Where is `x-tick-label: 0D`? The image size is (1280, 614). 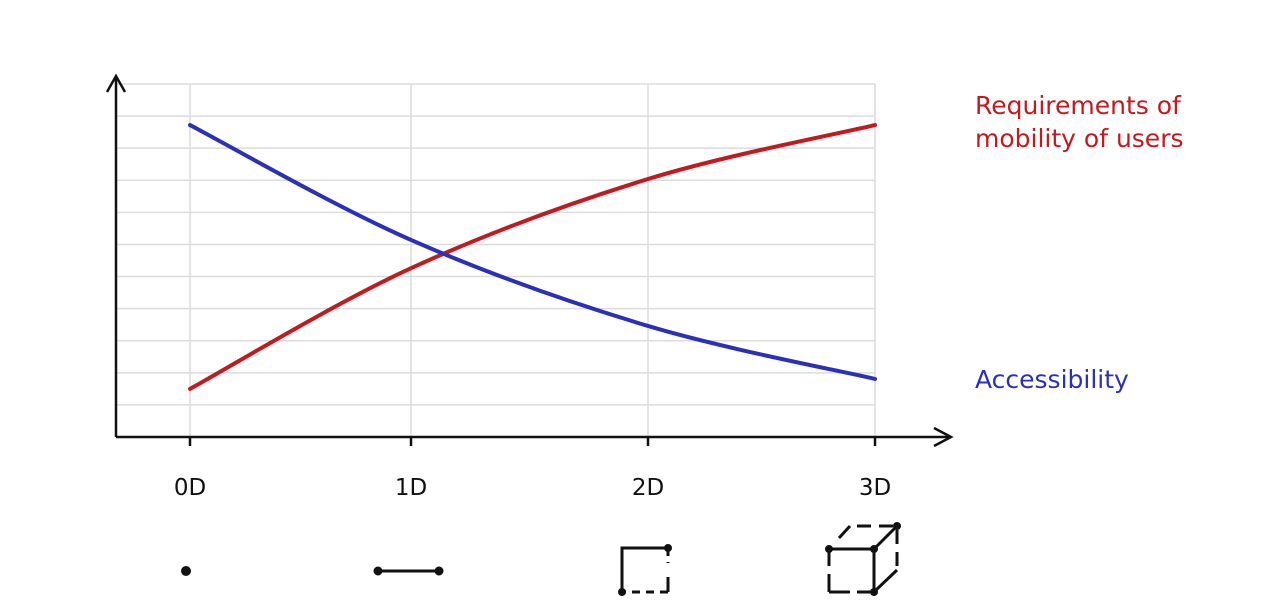 x-tick-label: 0D is located at coordinates (190, 488).